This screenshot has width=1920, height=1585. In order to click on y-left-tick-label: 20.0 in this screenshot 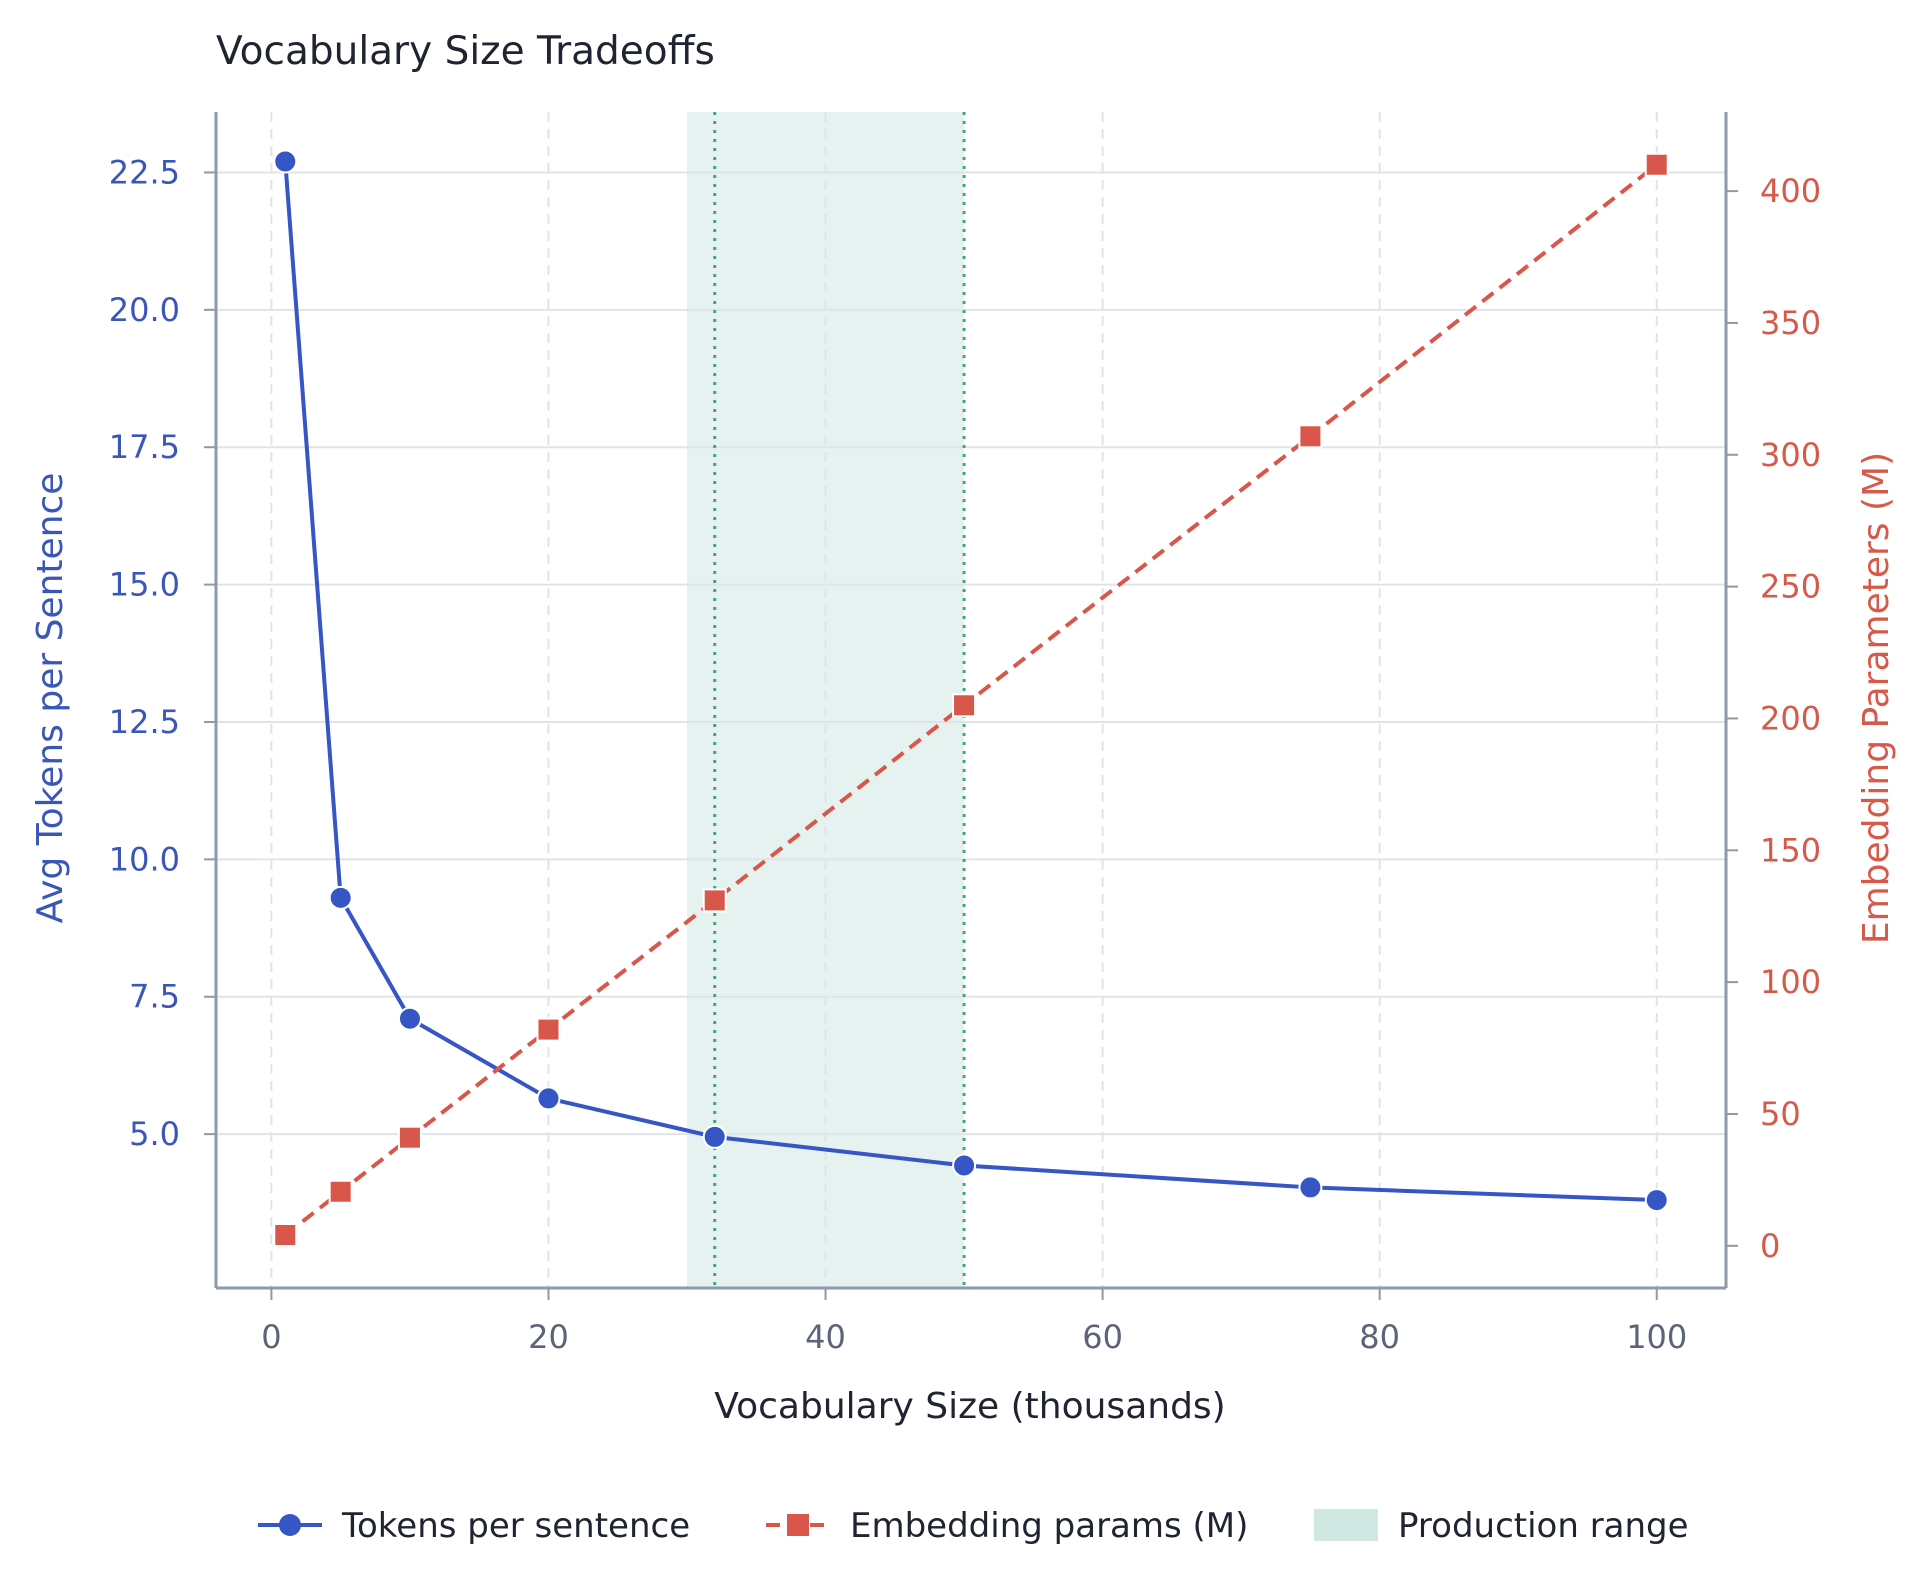, I will do `click(144, 310)`.